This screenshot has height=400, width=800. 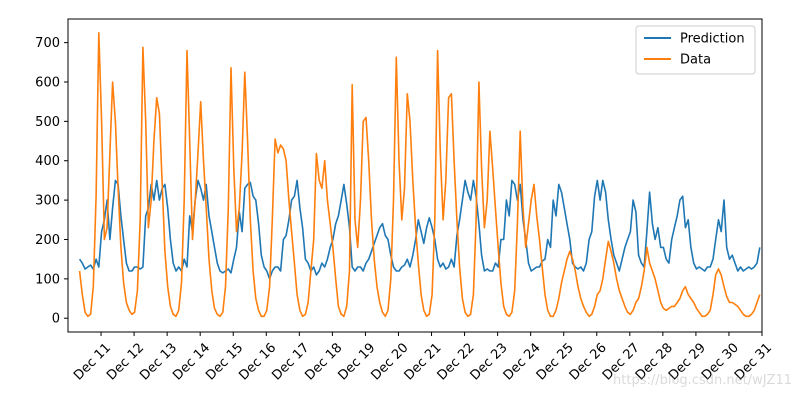 I want to click on y-axis: 0 100 200 300 400 500 600 700, so click(x=51, y=181).